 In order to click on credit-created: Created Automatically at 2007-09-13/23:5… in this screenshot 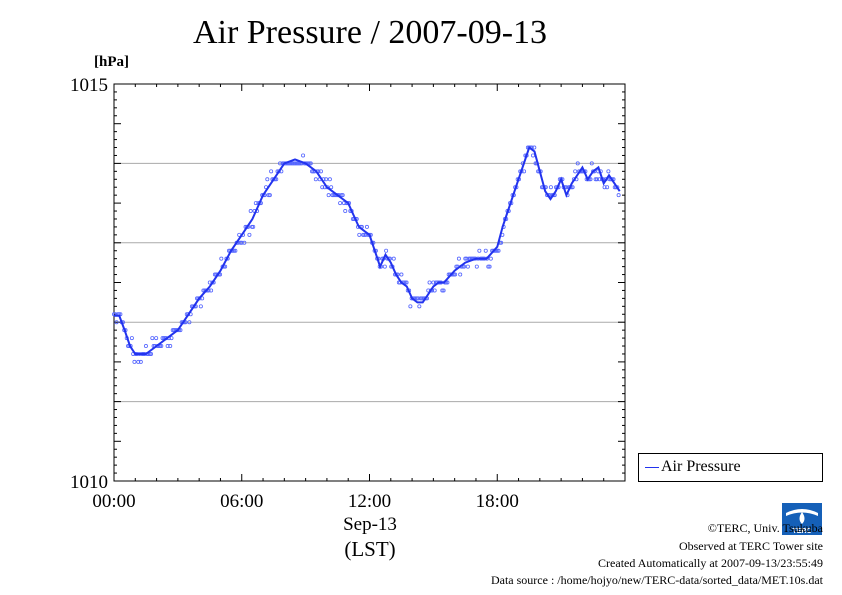, I will do `click(710, 563)`.